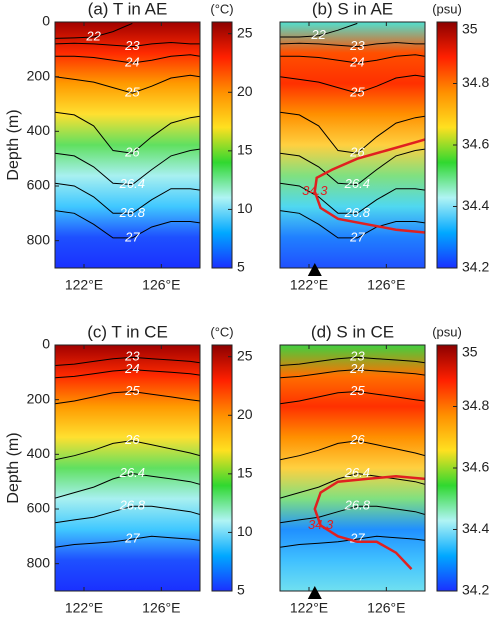  Describe the element at coordinates (221, 8) in the screenshot. I see `colorbar-label: (°C)` at that location.